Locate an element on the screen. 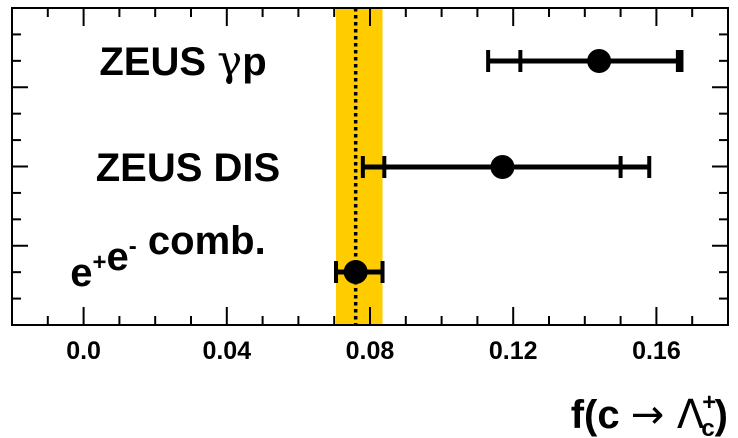 This screenshot has width=738, height=438. row-label-part: comb. is located at coordinates (201, 241).